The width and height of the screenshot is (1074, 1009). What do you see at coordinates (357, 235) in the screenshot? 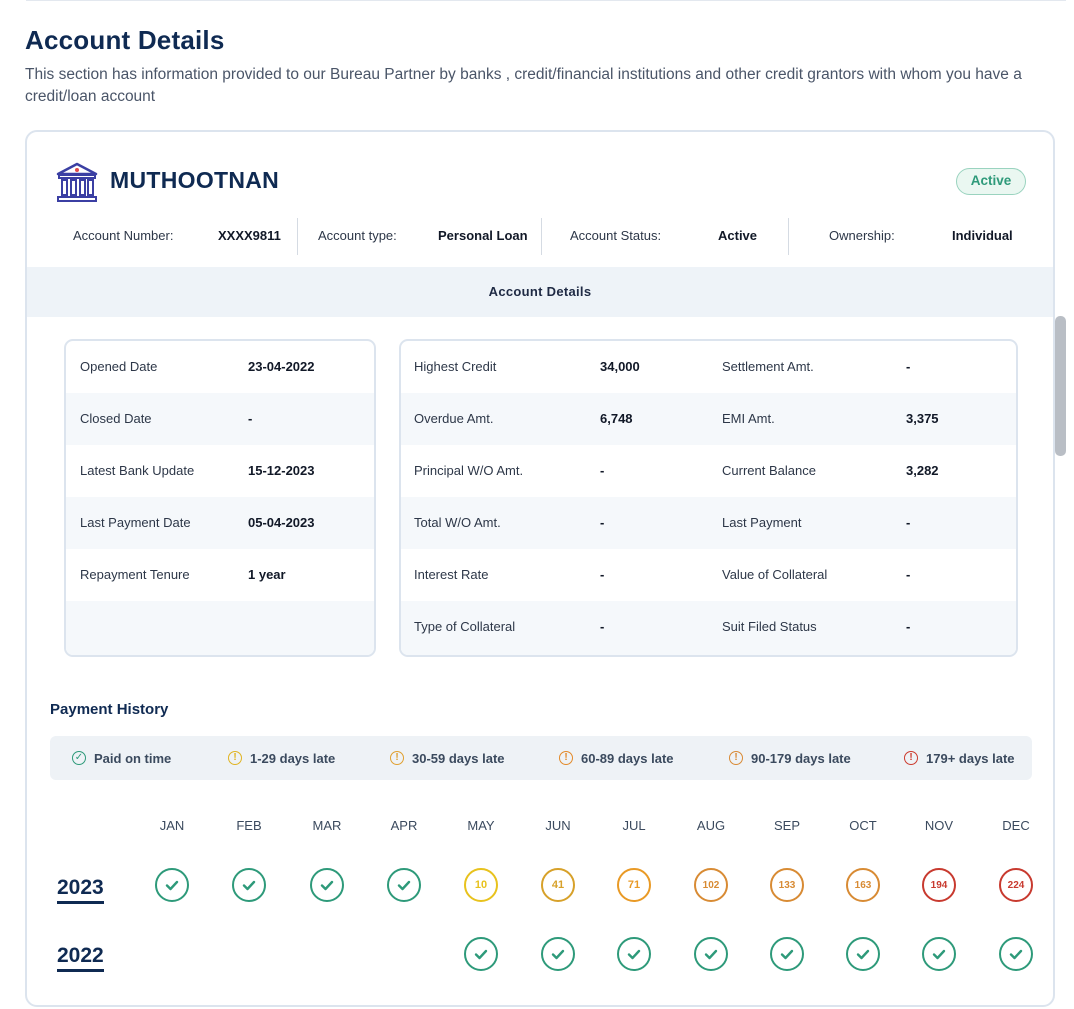
I see `account-type-label: Account type:` at bounding box center [357, 235].